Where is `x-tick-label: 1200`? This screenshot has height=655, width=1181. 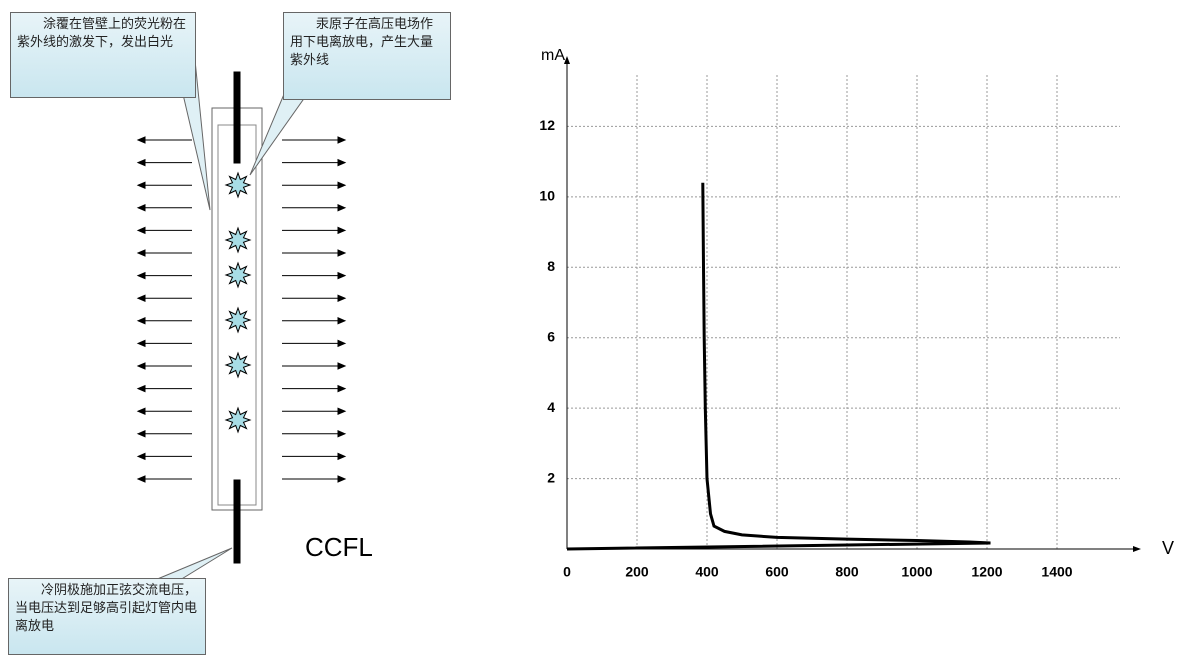
x-tick-label: 1200 is located at coordinates (986, 572).